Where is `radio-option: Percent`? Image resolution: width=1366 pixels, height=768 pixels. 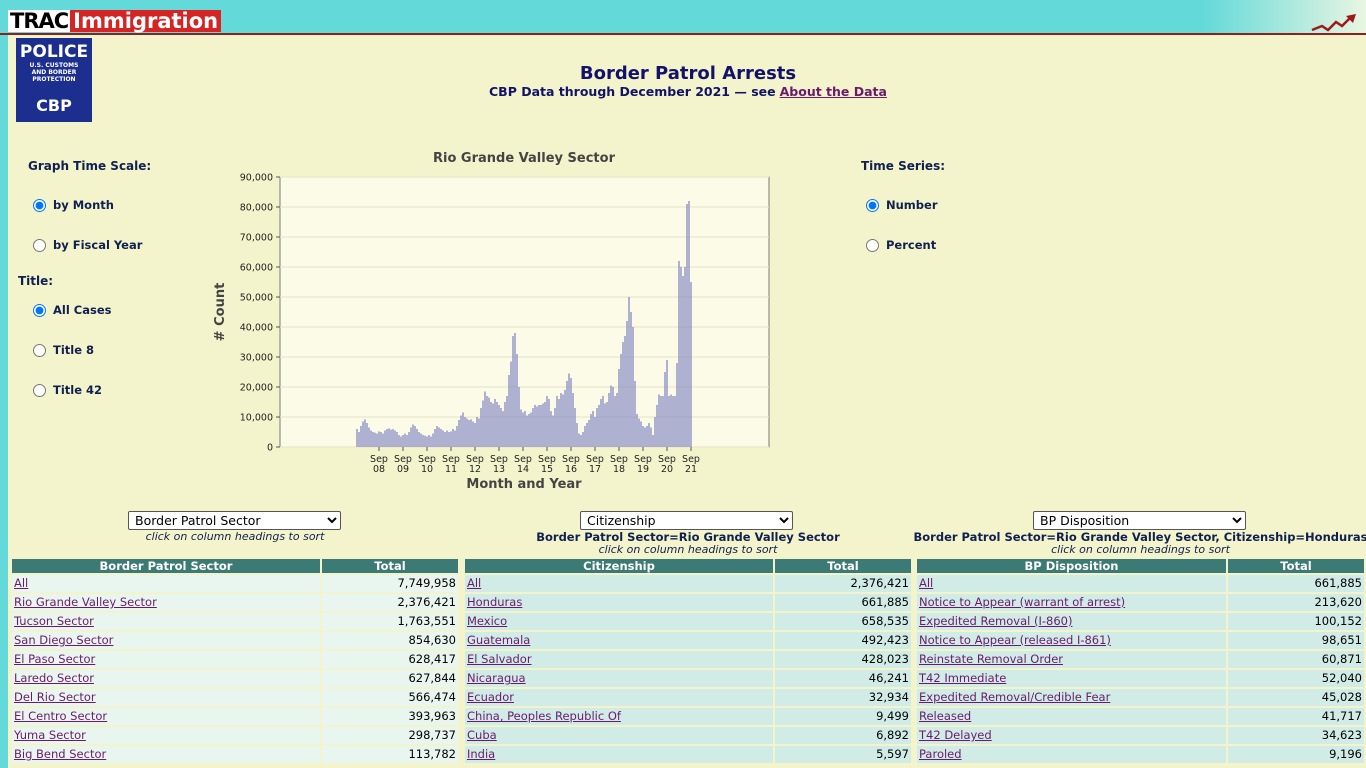 radio-option: Percent is located at coordinates (901, 245).